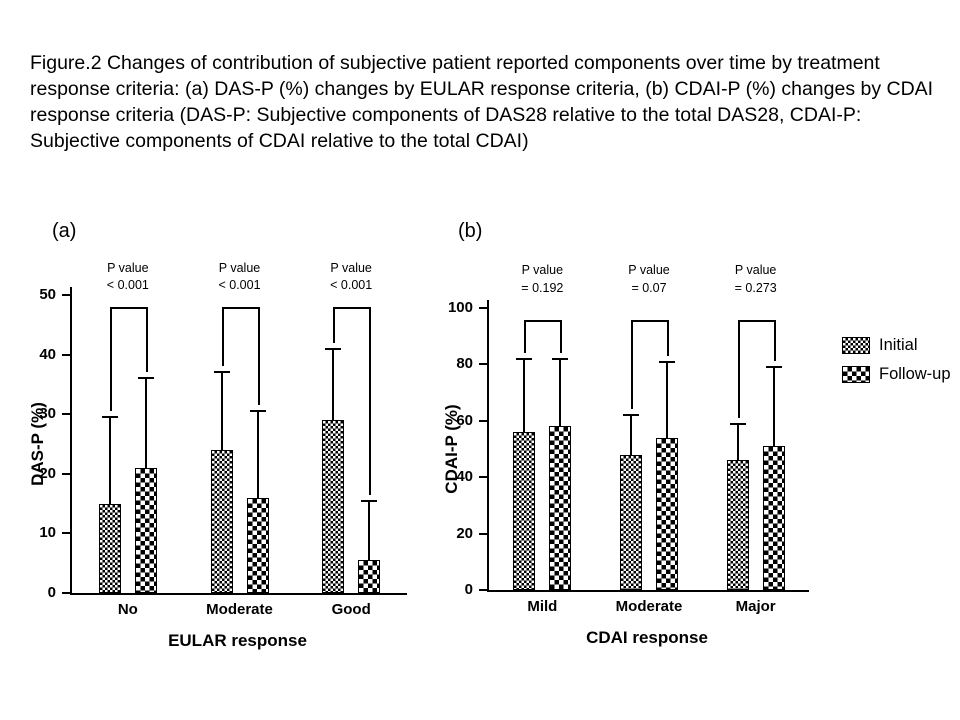 This screenshot has height=720, width=960. What do you see at coordinates (755, 288) in the screenshot?
I see `p-value: = 0.273` at bounding box center [755, 288].